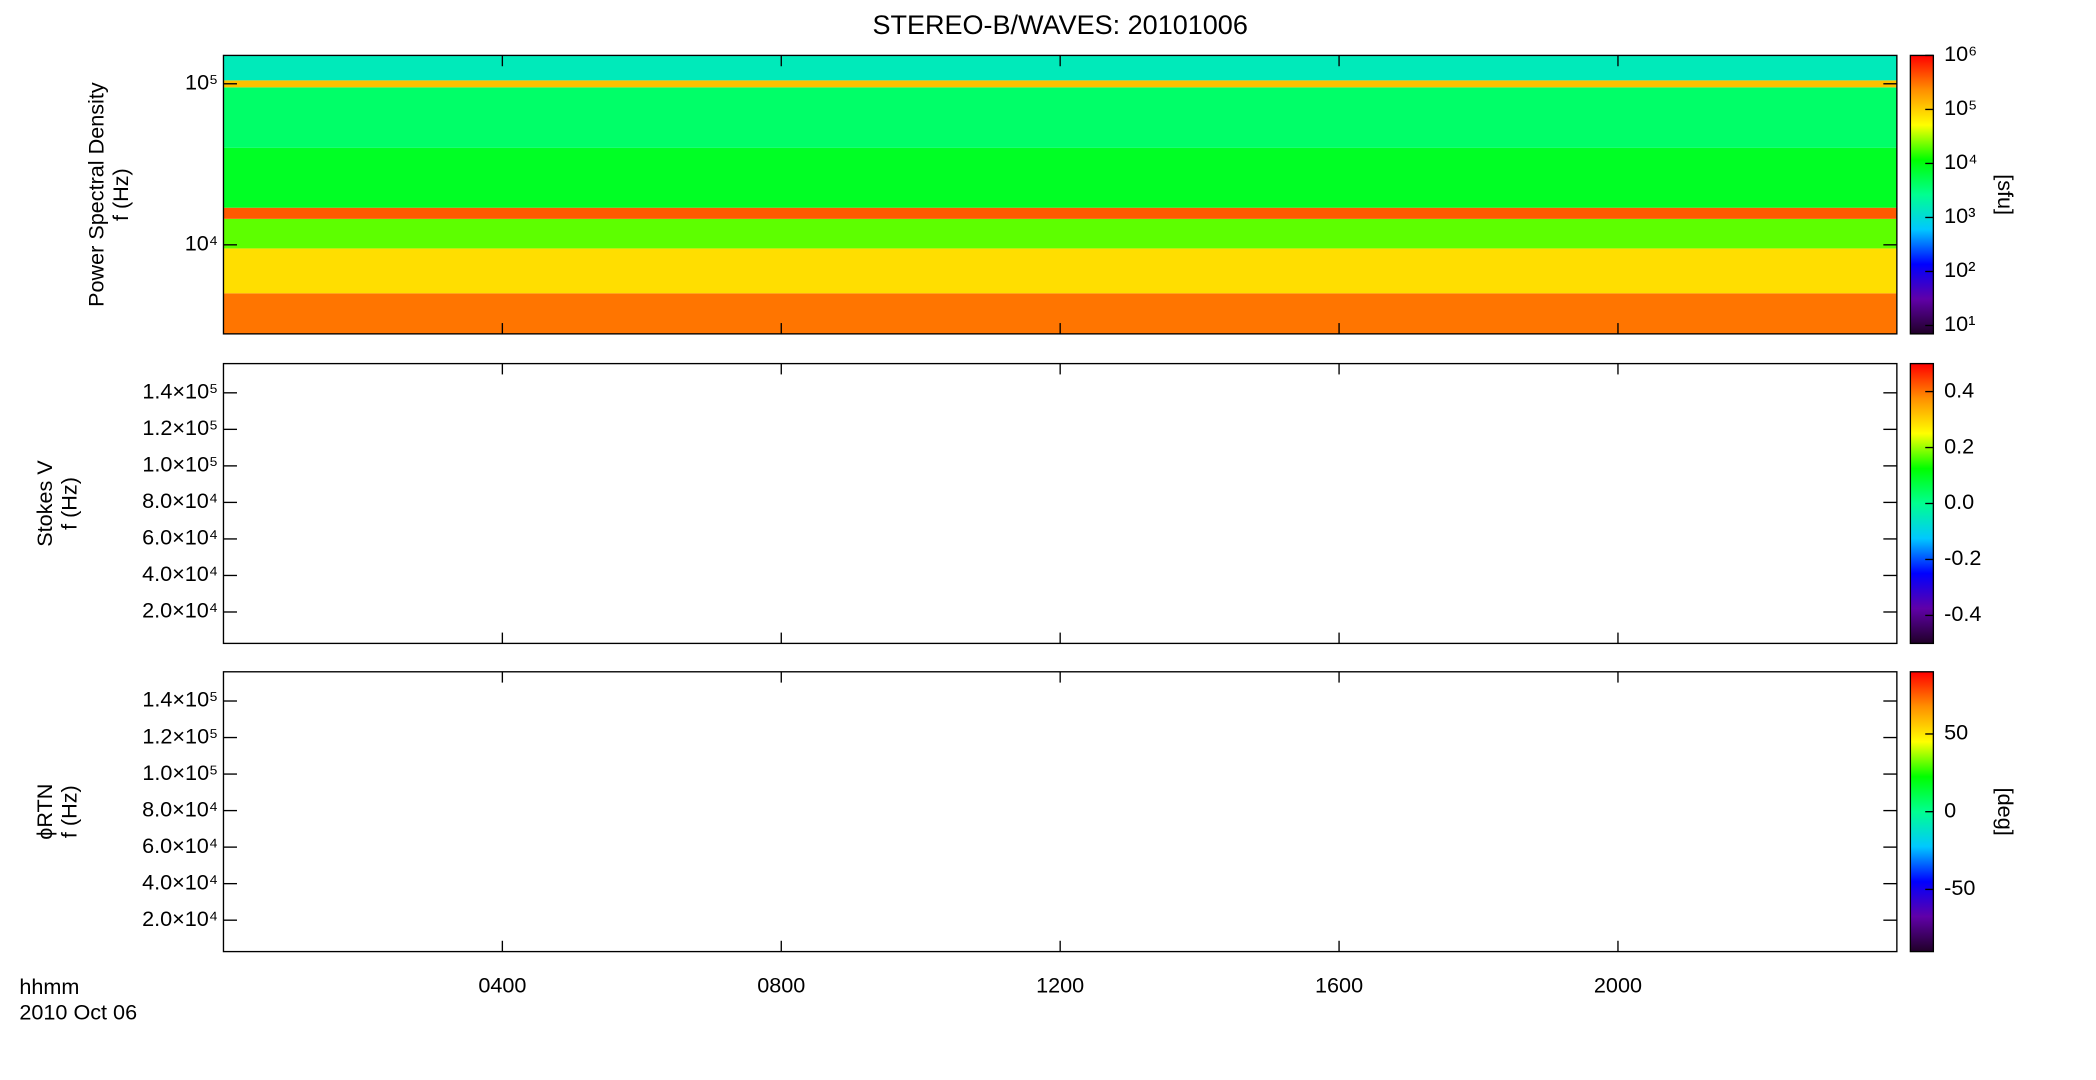 The width and height of the screenshot is (2096, 1080). I want to click on colorbar-tick-label: -0.4, so click(1962, 613).